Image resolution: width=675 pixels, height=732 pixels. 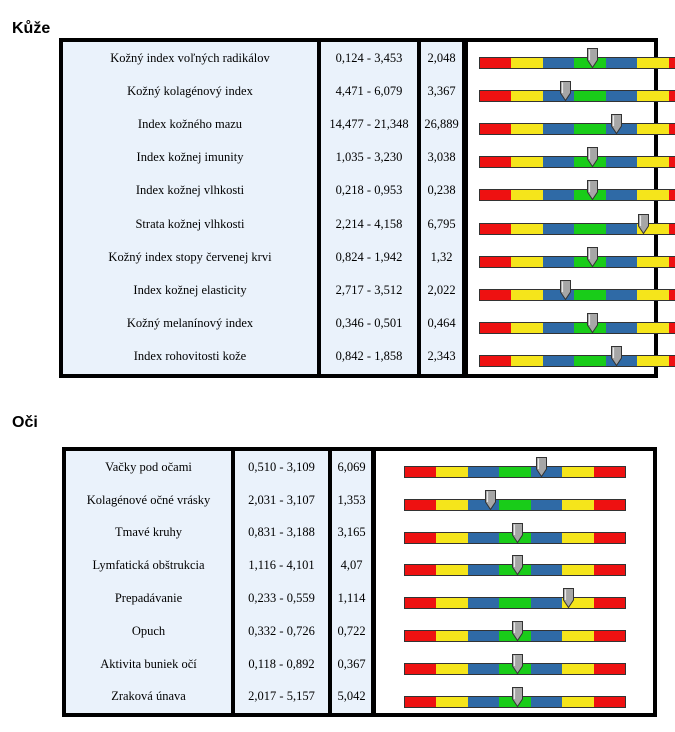 I want to click on row-range: 2,214 - 4,158, so click(x=369, y=223).